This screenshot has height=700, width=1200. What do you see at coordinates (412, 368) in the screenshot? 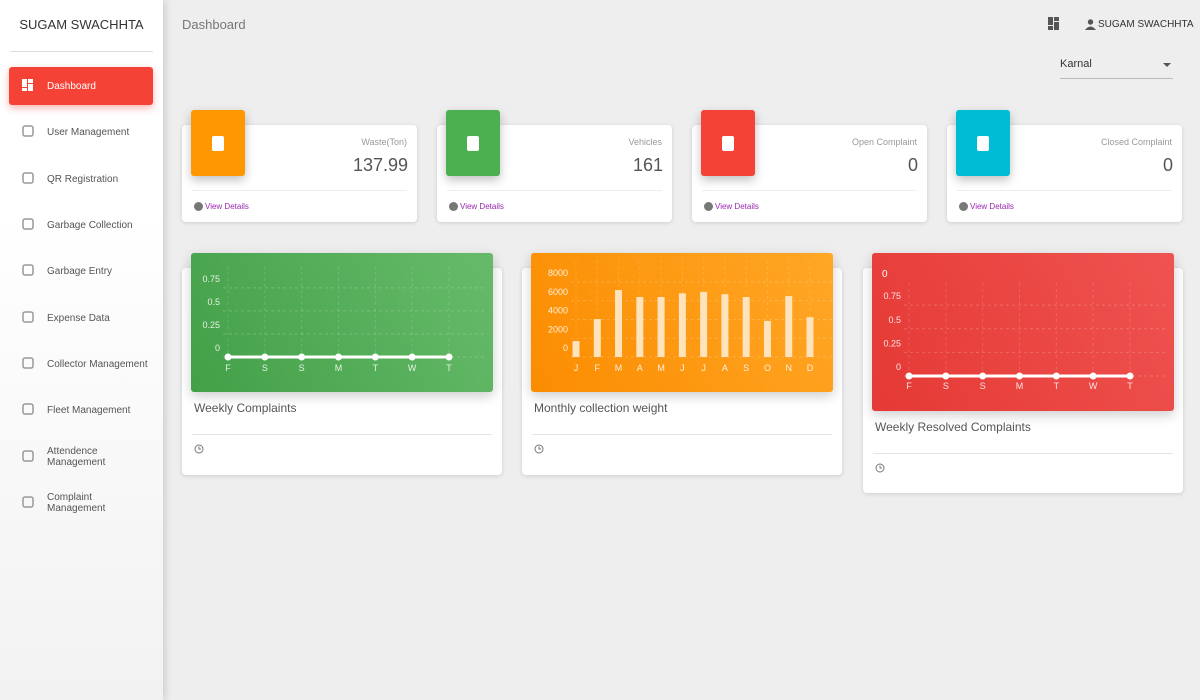
I see `x-tick-label: W` at bounding box center [412, 368].